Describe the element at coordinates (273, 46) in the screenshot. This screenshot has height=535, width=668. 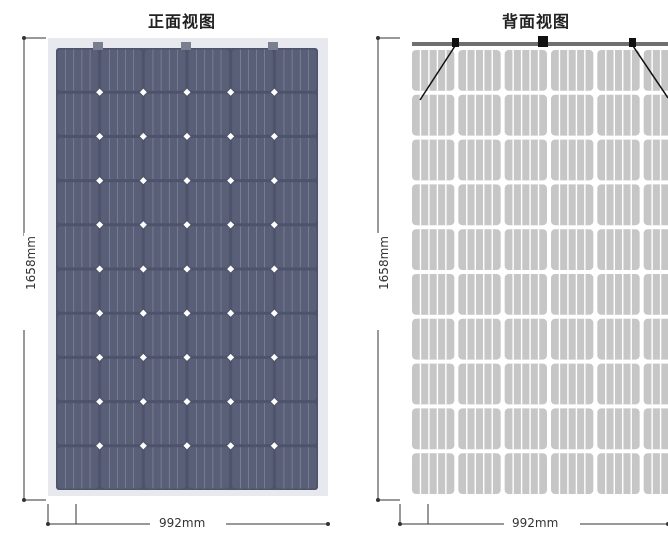
I see `front-junction-tab` at that location.